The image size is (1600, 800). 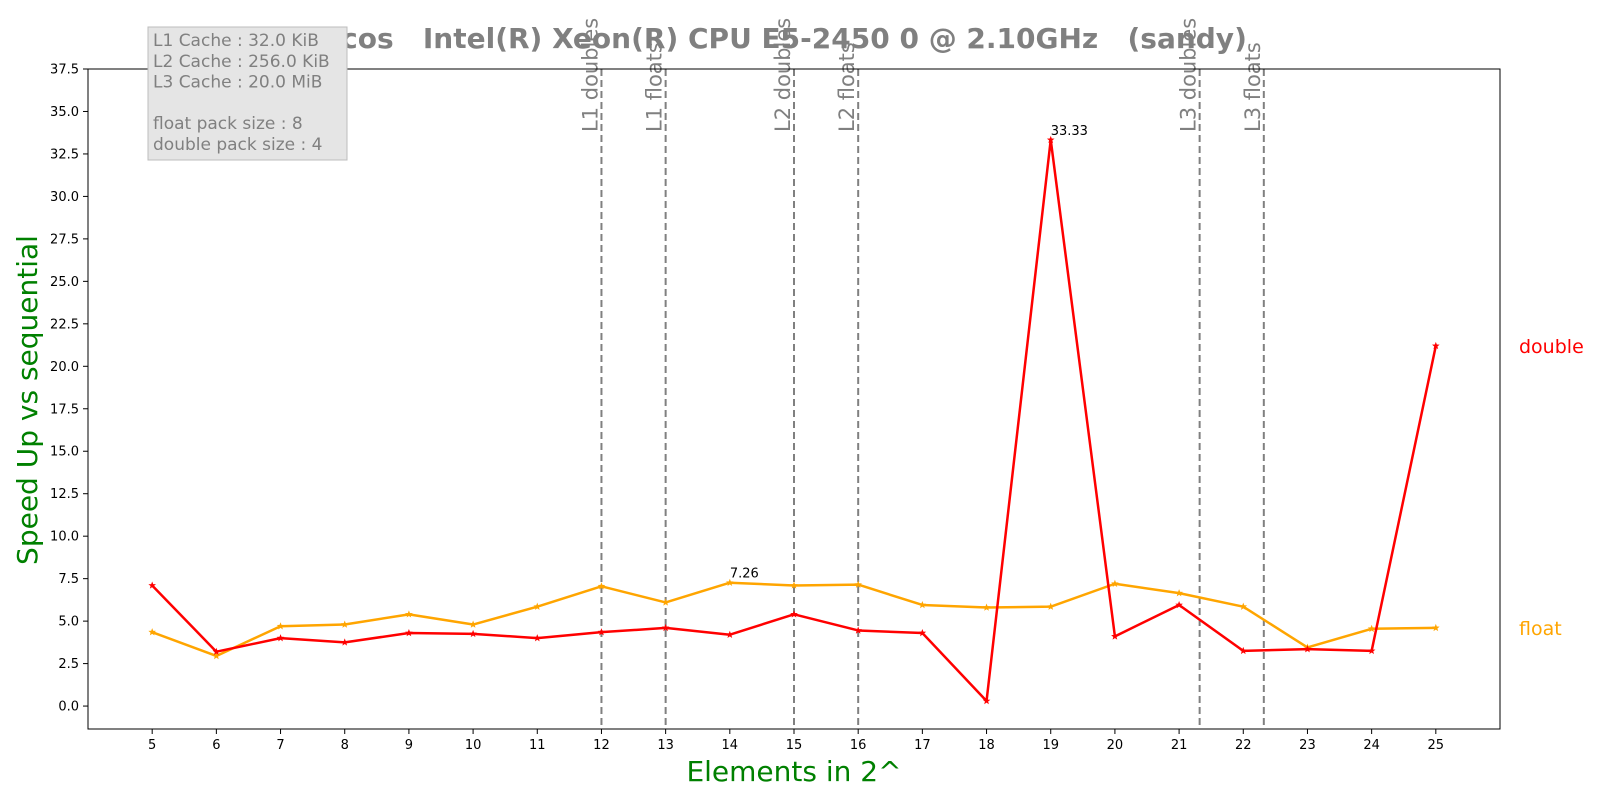 What do you see at coordinates (241, 62) in the screenshot?
I see `info-line: L2 Cache : 256.0 KiB` at bounding box center [241, 62].